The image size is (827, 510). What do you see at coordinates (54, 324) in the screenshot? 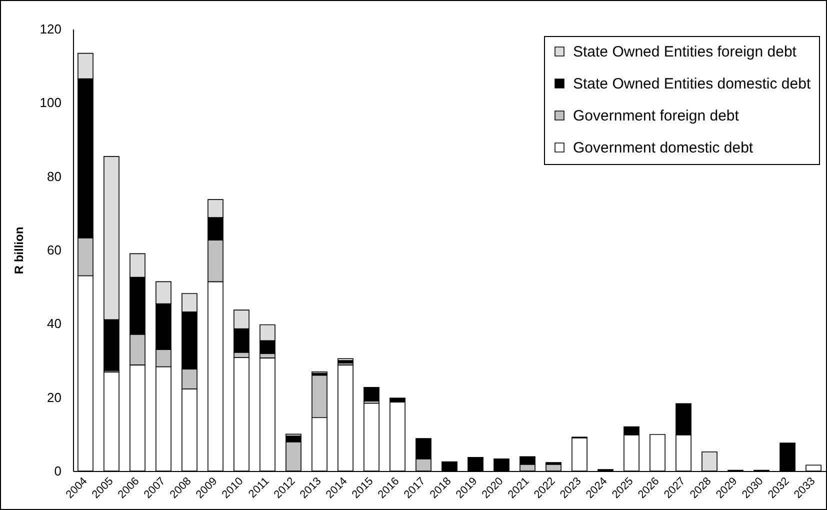
I see `y-tick-label: 40` at bounding box center [54, 324].